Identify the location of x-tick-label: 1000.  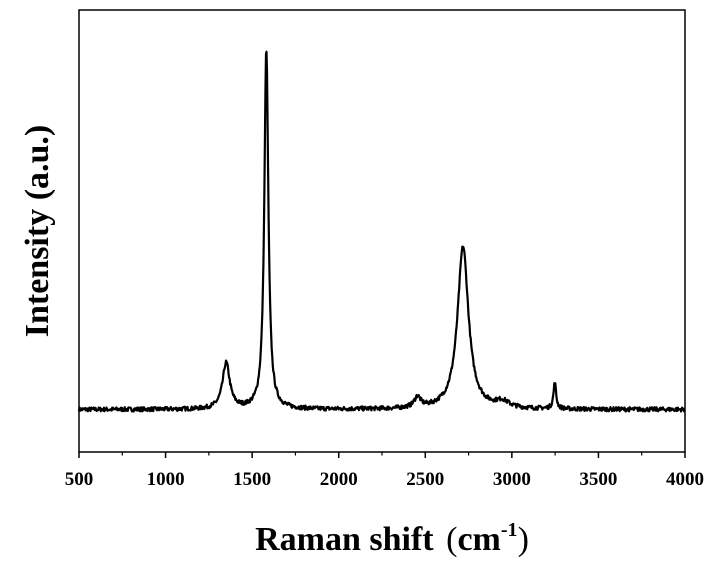
(166, 479).